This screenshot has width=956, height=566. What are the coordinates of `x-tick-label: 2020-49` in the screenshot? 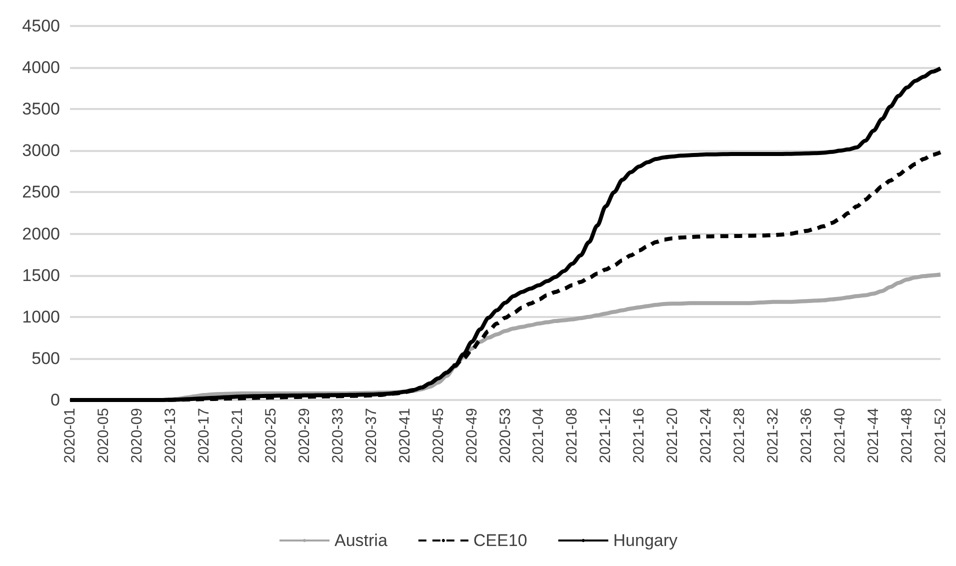 It's located at (471, 436).